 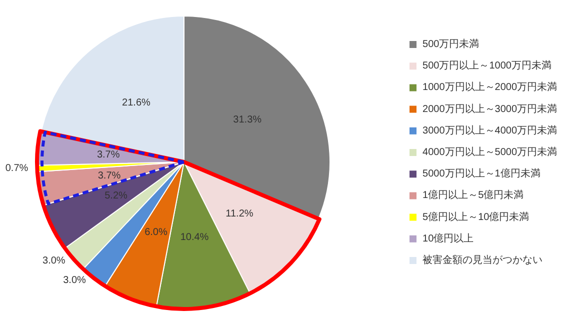 I want to click on legend-label: 5億円以上～10億円未満, so click(x=476, y=216).